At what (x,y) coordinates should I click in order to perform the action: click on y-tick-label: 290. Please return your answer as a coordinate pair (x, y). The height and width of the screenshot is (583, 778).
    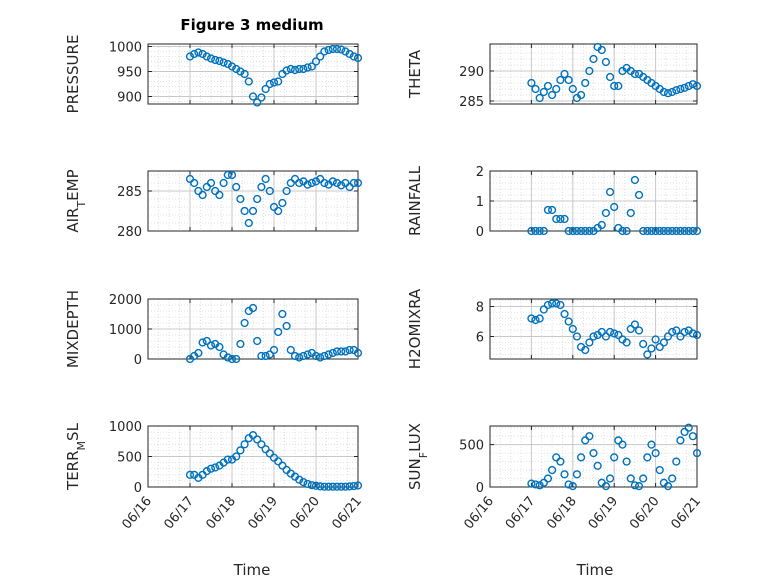
    Looking at the image, I should click on (471, 72).